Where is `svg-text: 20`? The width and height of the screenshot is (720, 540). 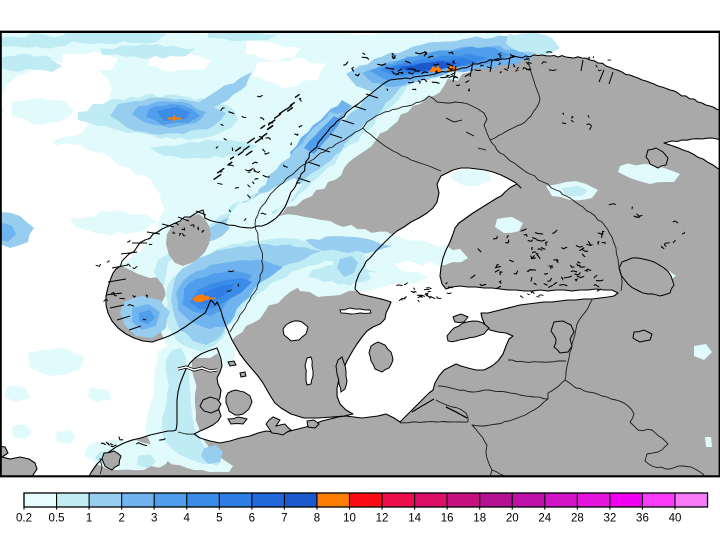 svg-text: 20 is located at coordinates (512, 519).